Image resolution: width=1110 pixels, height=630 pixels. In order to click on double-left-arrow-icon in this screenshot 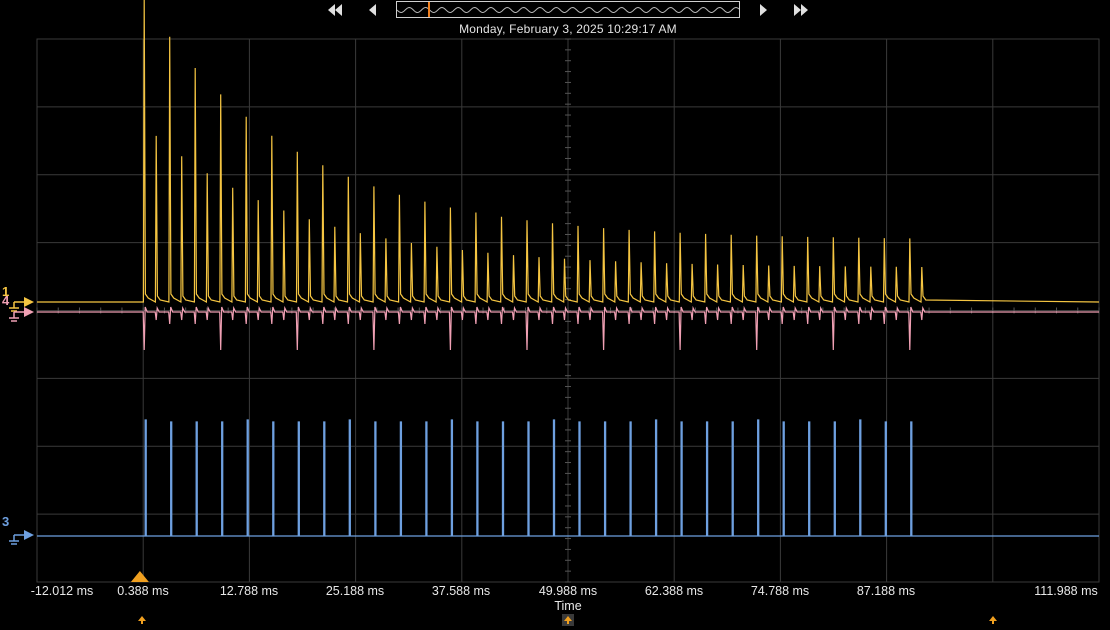, I will do `click(335, 10)`.